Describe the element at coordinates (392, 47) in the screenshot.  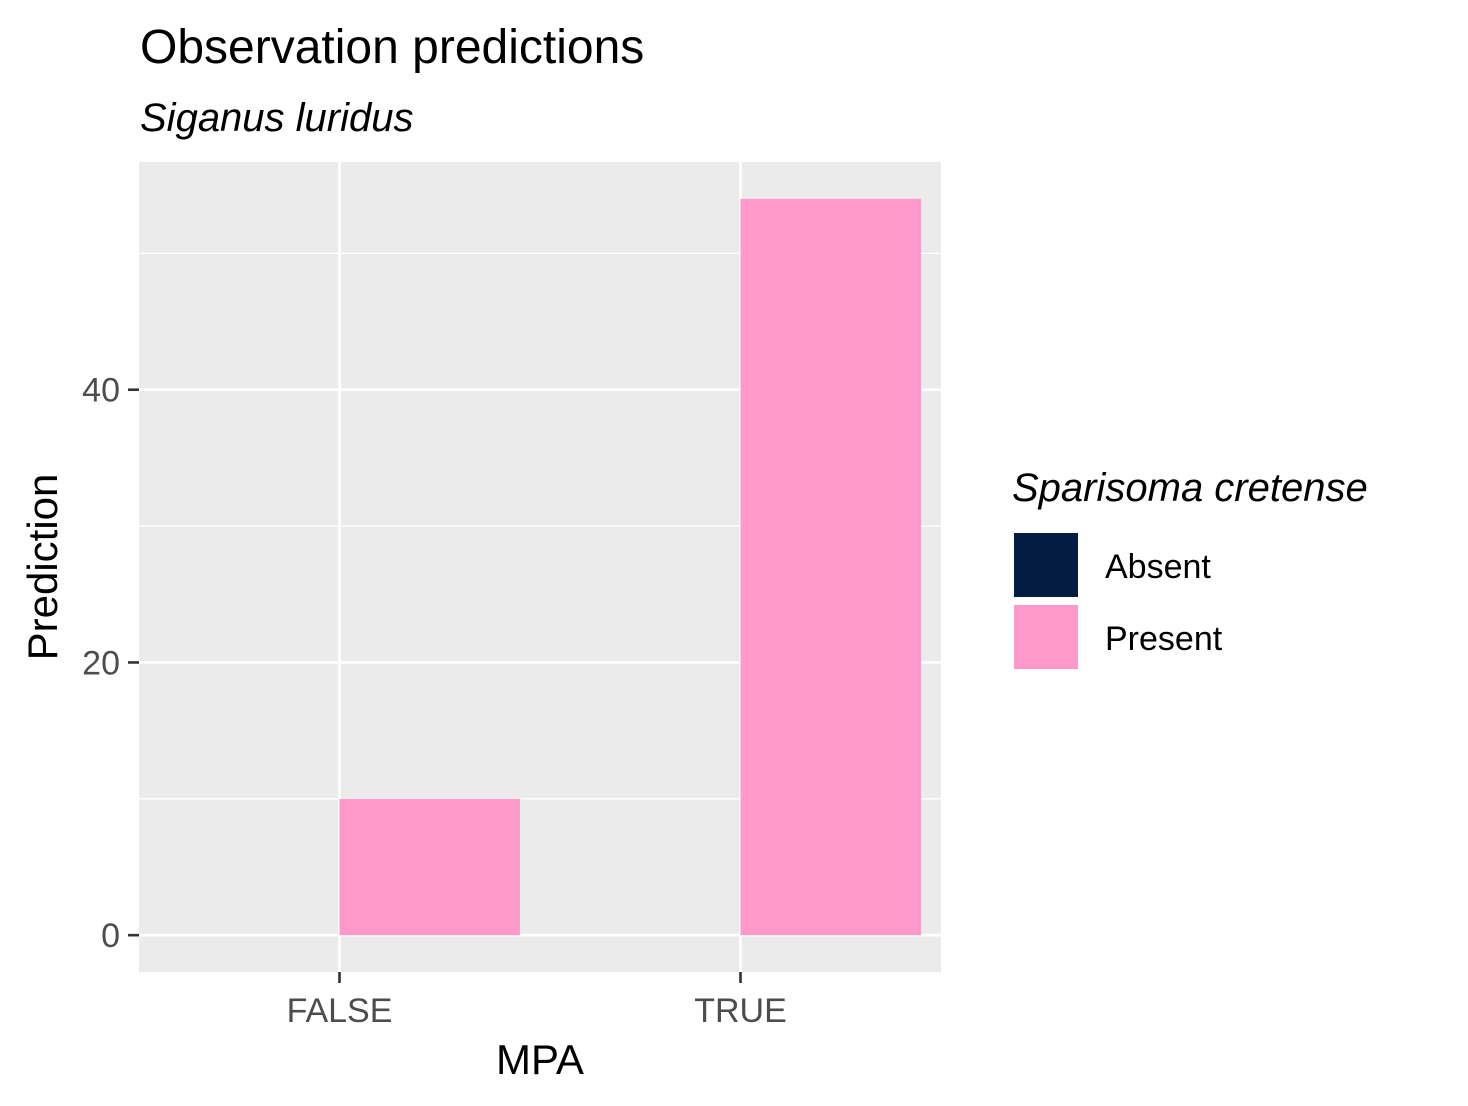
I see `chart-title: Observation predictions` at that location.